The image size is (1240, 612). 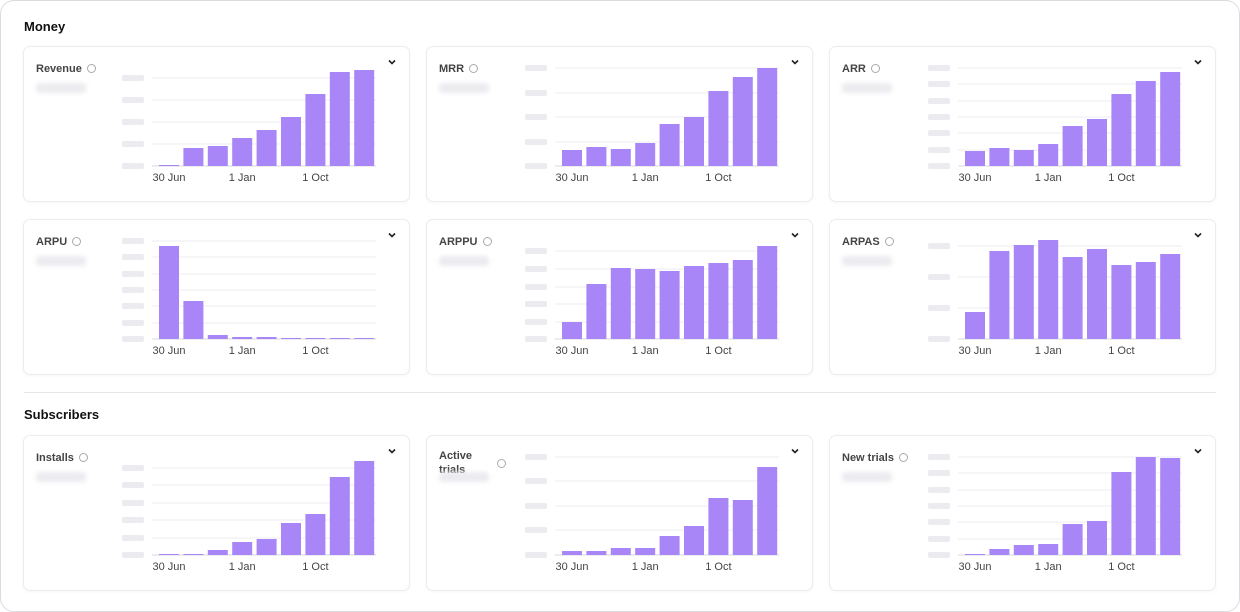 I want to click on metric-card: ARPU 30 Jun 1 Jan 1 Oct, so click(x=216, y=297).